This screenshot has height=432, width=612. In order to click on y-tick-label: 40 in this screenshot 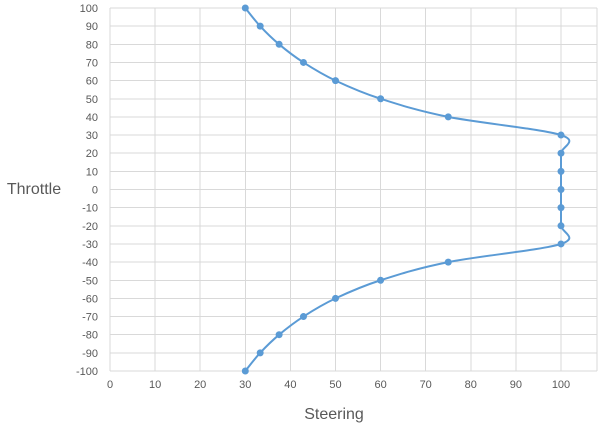, I will do `click(92, 118)`.